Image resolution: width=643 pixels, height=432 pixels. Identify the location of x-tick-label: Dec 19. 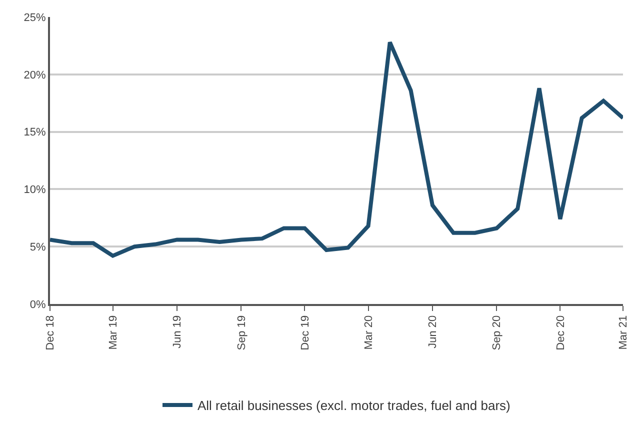
(305, 332).